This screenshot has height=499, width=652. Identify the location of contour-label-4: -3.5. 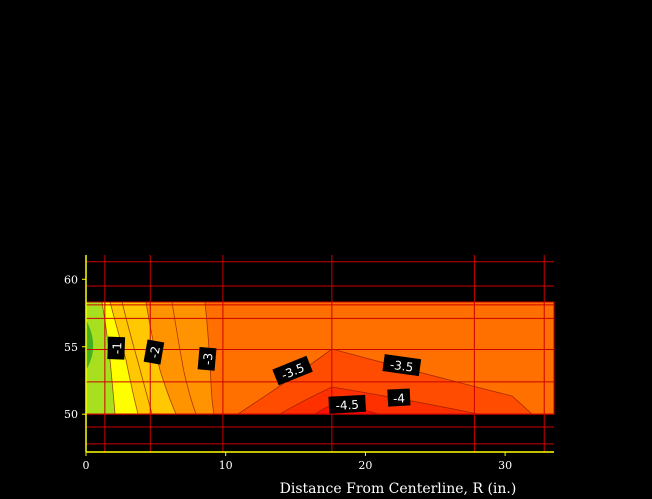
(402, 365).